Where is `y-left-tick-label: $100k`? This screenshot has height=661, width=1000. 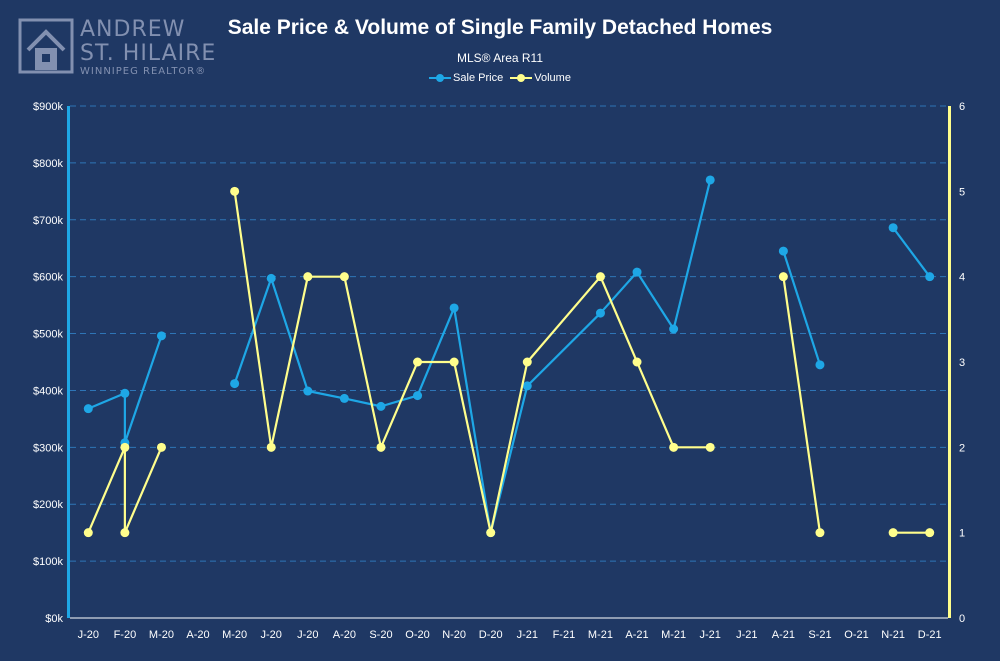 y-left-tick-label: $100k is located at coordinates (48, 562).